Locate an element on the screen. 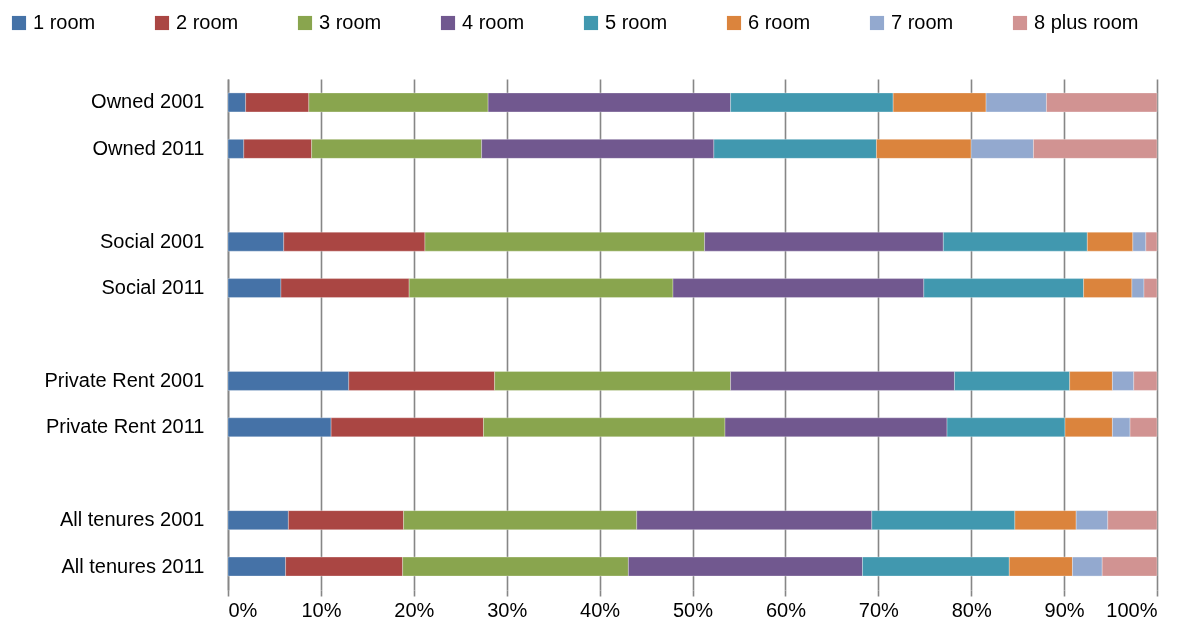 This screenshot has height=637, width=1189. x-tick-label: 10% is located at coordinates (321, 609).